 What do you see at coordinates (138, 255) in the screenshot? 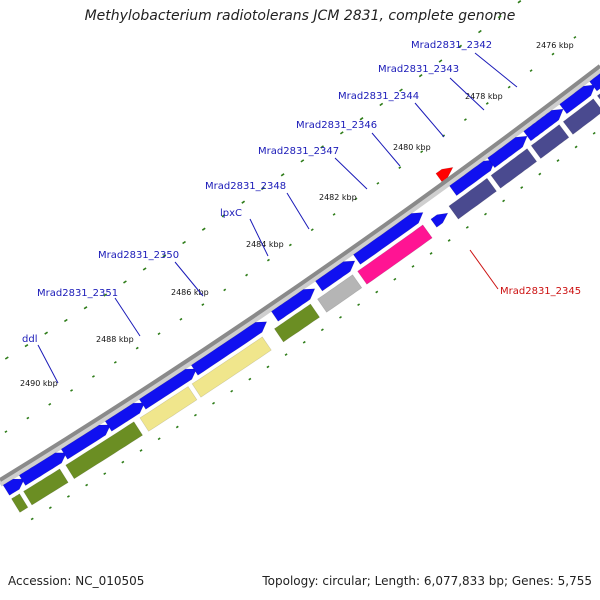
I see `gene-label: Mrad2831_2350` at bounding box center [138, 255].